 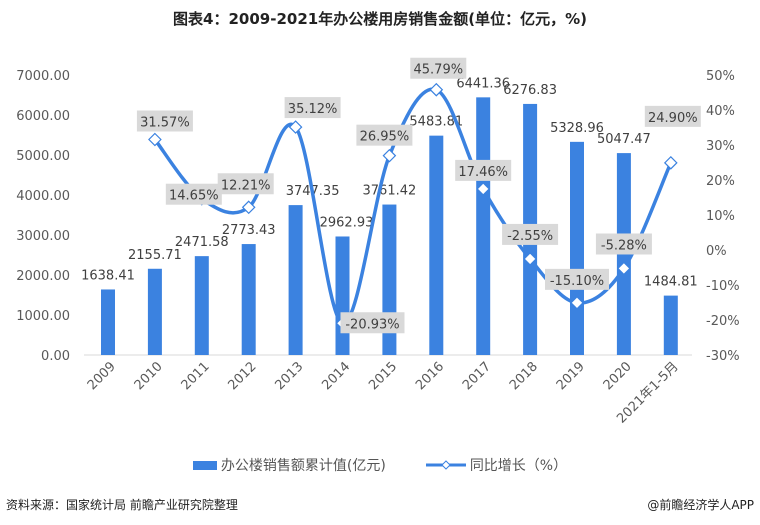 What do you see at coordinates (43, 76) in the screenshot?
I see `y-left-tick-label: 7000.00` at bounding box center [43, 76].